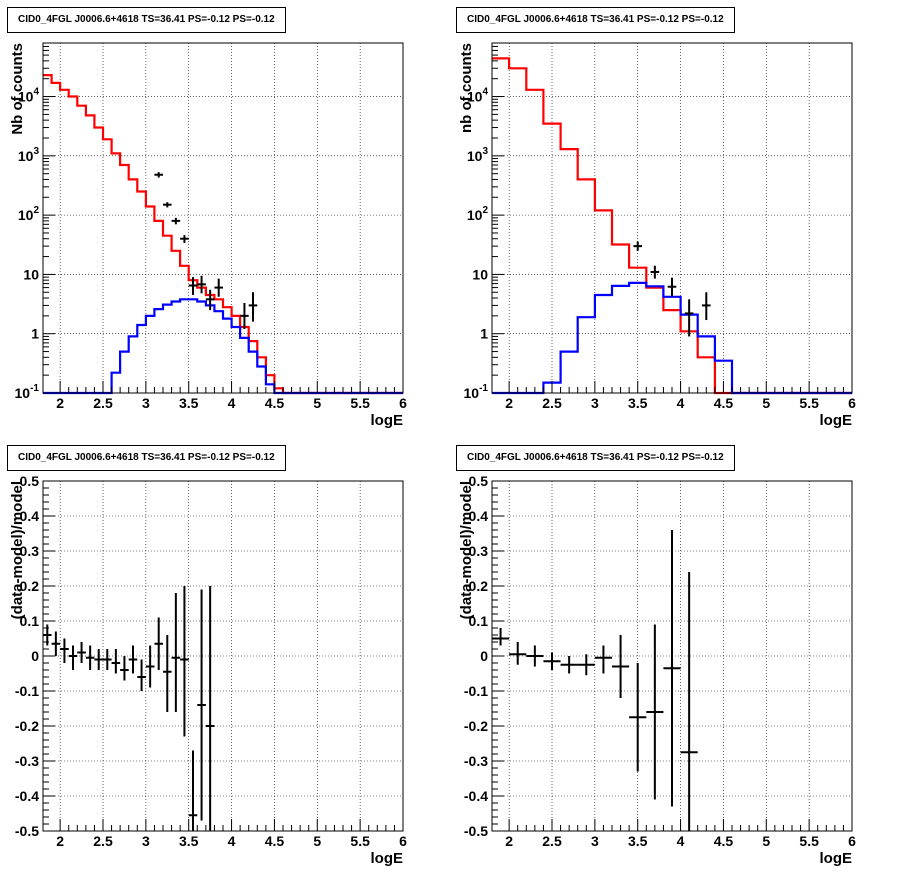  I want to click on y-axis-label: Nb of counts, so click(17, 89).